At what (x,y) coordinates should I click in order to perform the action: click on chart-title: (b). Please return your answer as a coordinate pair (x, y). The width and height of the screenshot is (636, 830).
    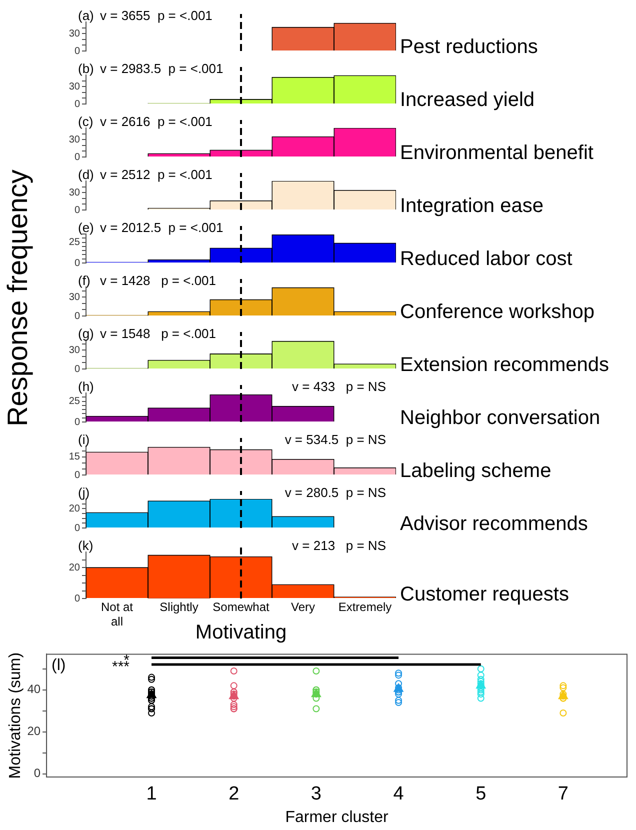
    Looking at the image, I should click on (86, 68).